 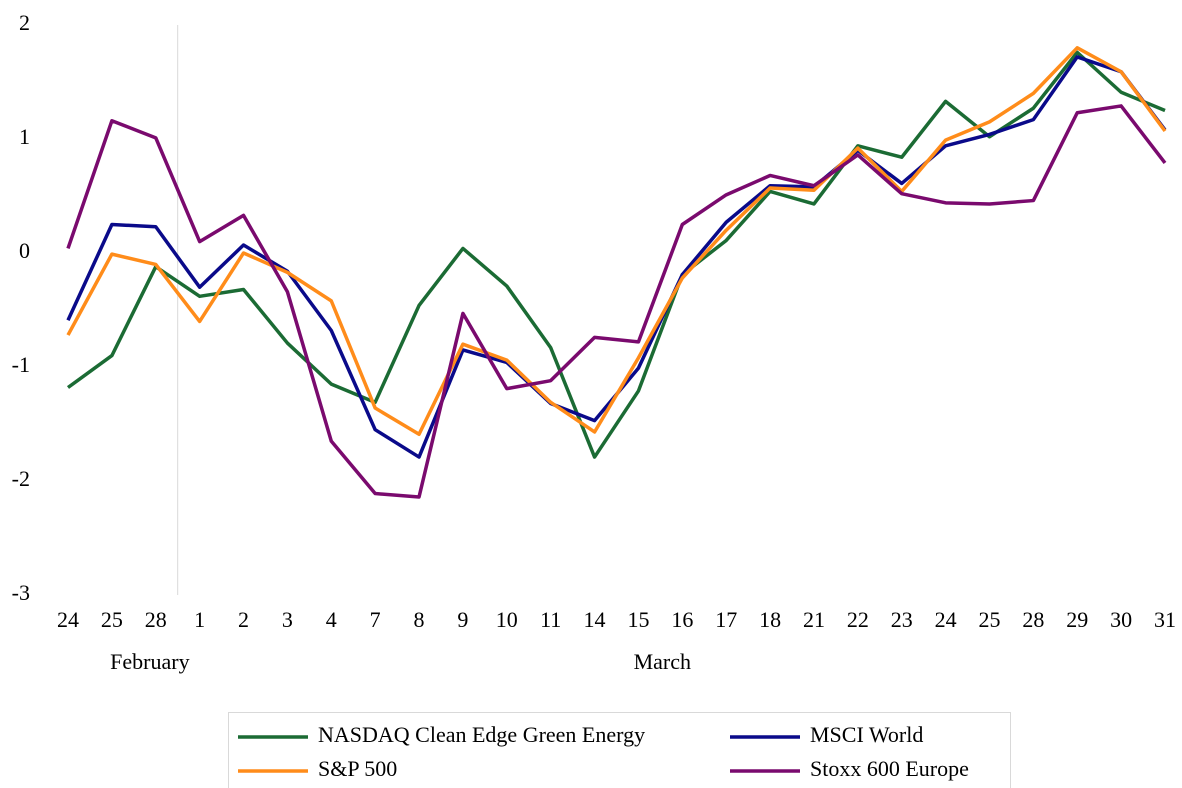 What do you see at coordinates (481, 734) in the screenshot?
I see `legend-label: NASDAQ Clean Edge Green Energy` at bounding box center [481, 734].